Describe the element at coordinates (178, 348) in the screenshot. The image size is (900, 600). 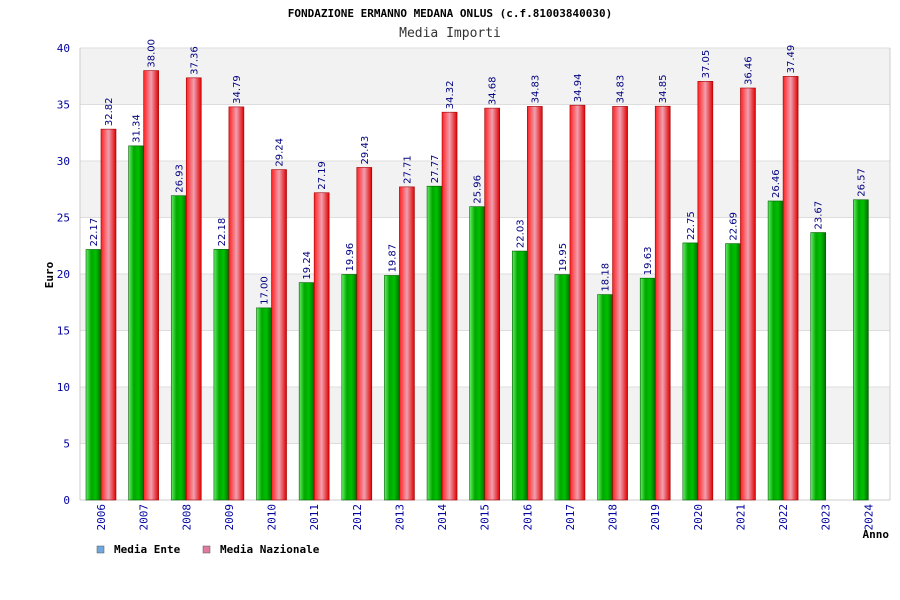
I see `bar-media-ente-2008` at that location.